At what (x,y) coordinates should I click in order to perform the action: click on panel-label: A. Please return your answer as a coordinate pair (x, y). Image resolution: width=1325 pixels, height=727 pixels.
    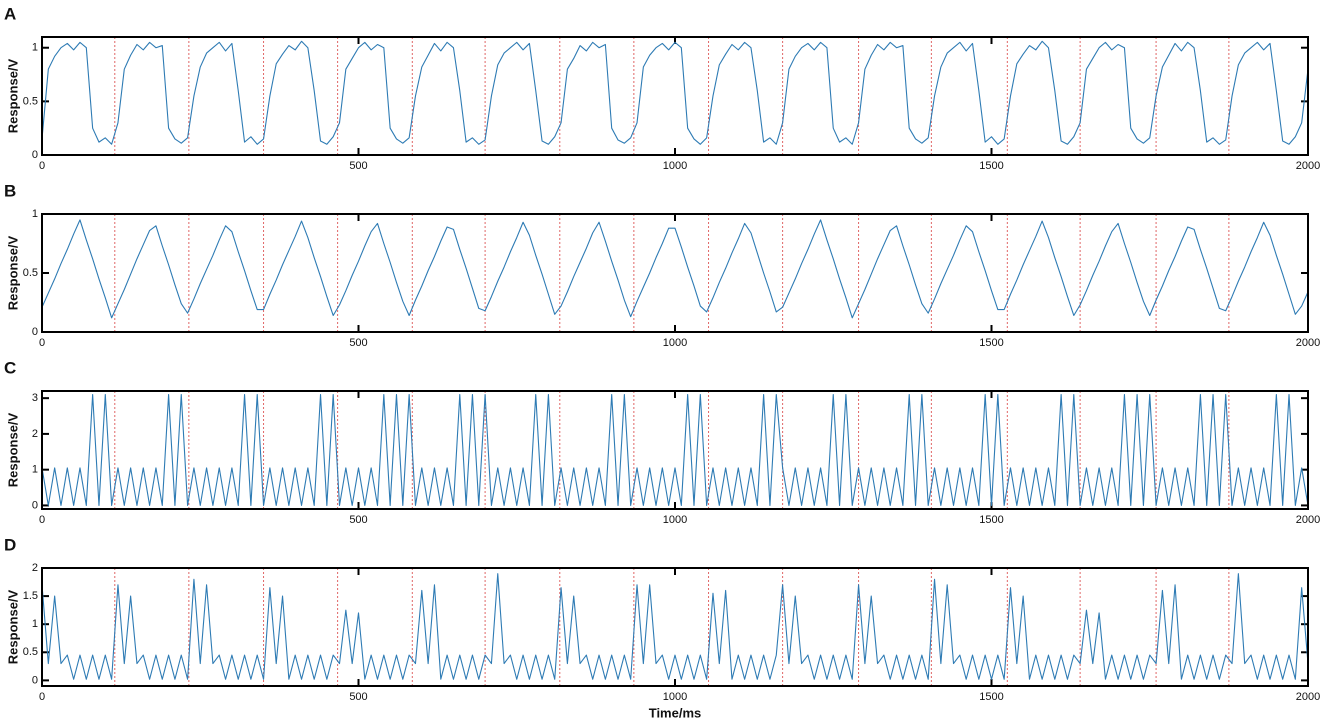
    Looking at the image, I should click on (10, 13).